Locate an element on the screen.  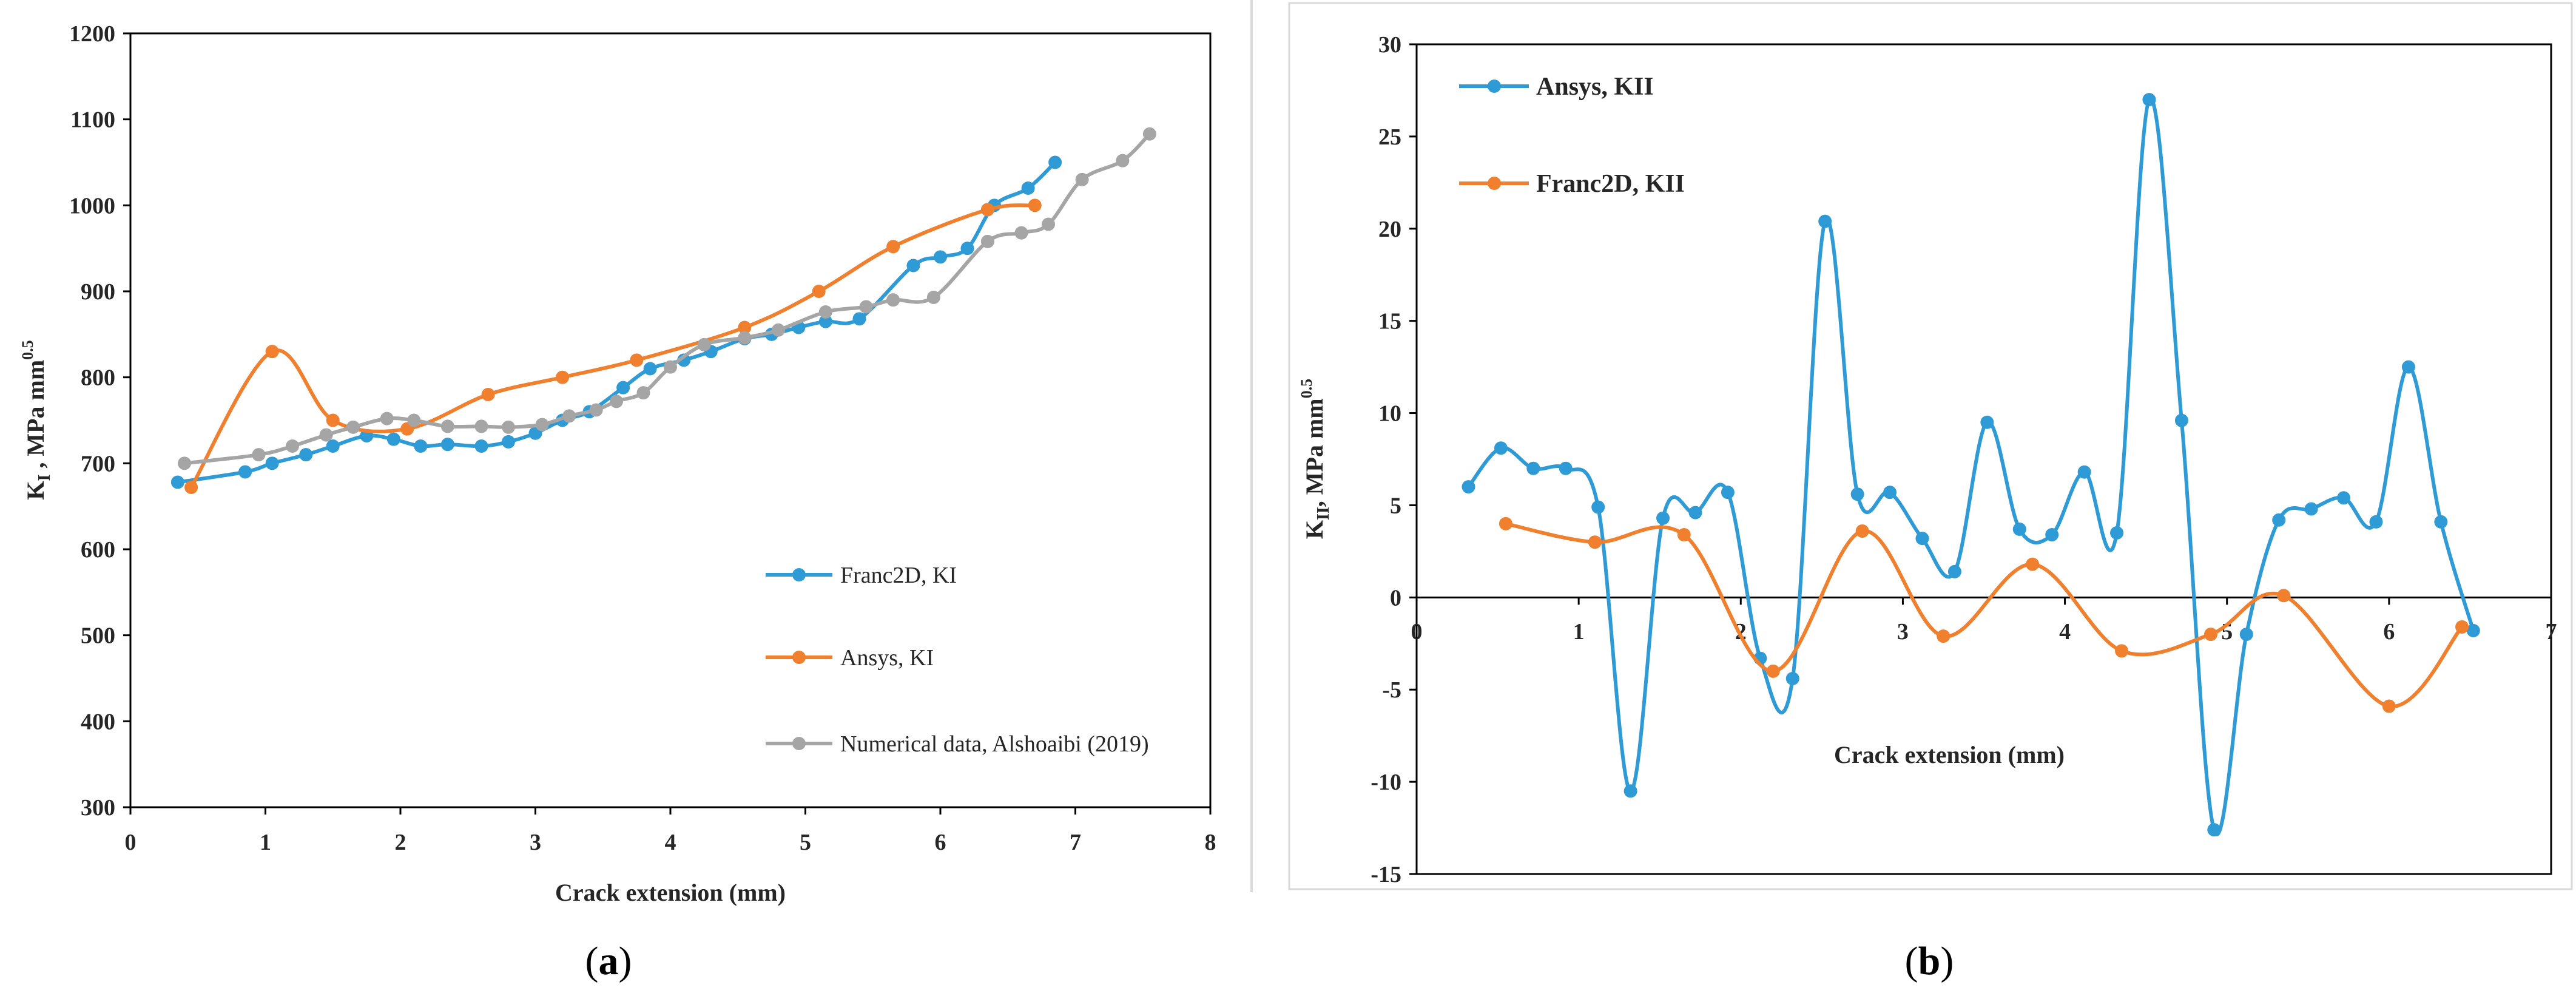
panel-a-y-tick-label: 300 is located at coordinates (98, 808).